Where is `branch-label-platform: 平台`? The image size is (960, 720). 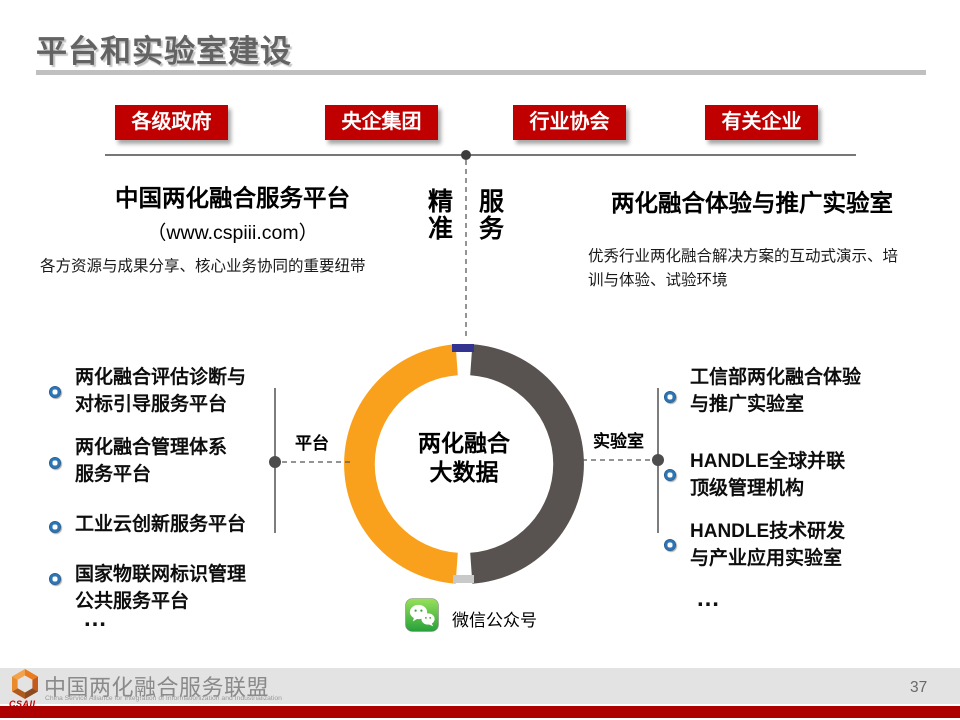
branch-label-platform: 平台 is located at coordinates (312, 443).